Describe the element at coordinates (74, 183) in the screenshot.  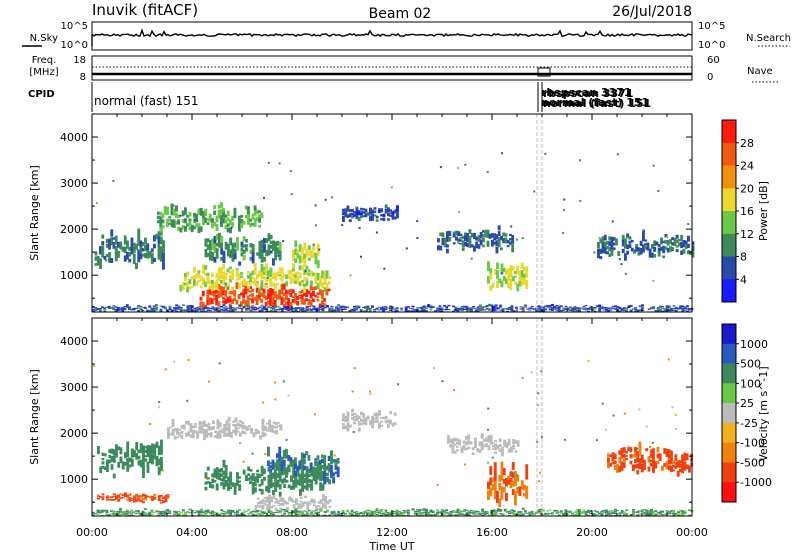
I see `y-tick-label: 3000` at that location.